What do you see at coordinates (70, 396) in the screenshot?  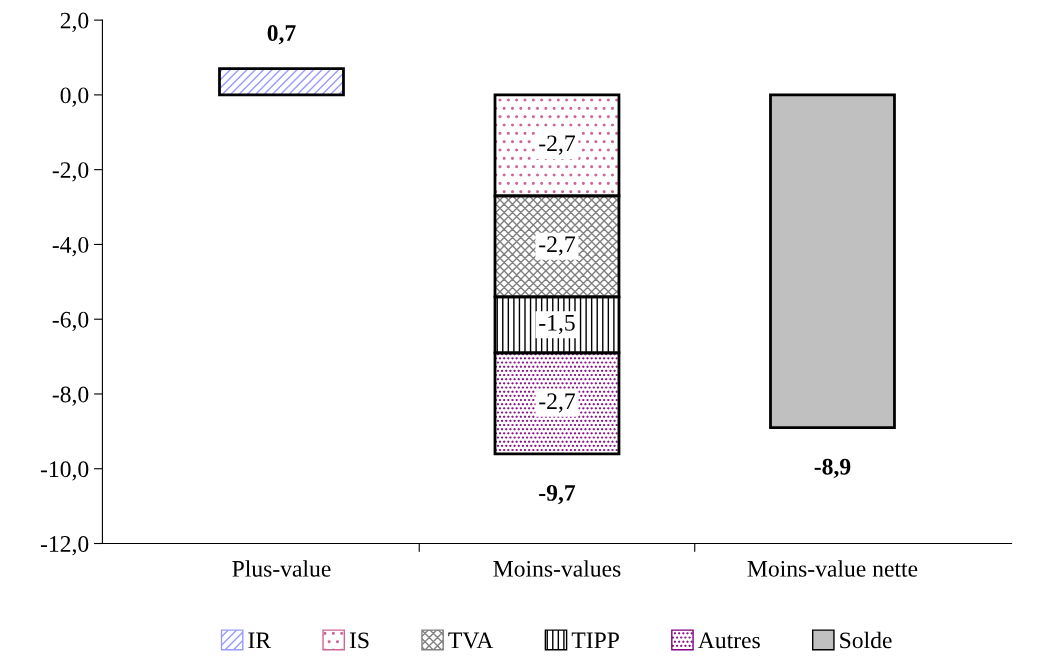 I see `y-tick-label: -8,0` at bounding box center [70, 396].